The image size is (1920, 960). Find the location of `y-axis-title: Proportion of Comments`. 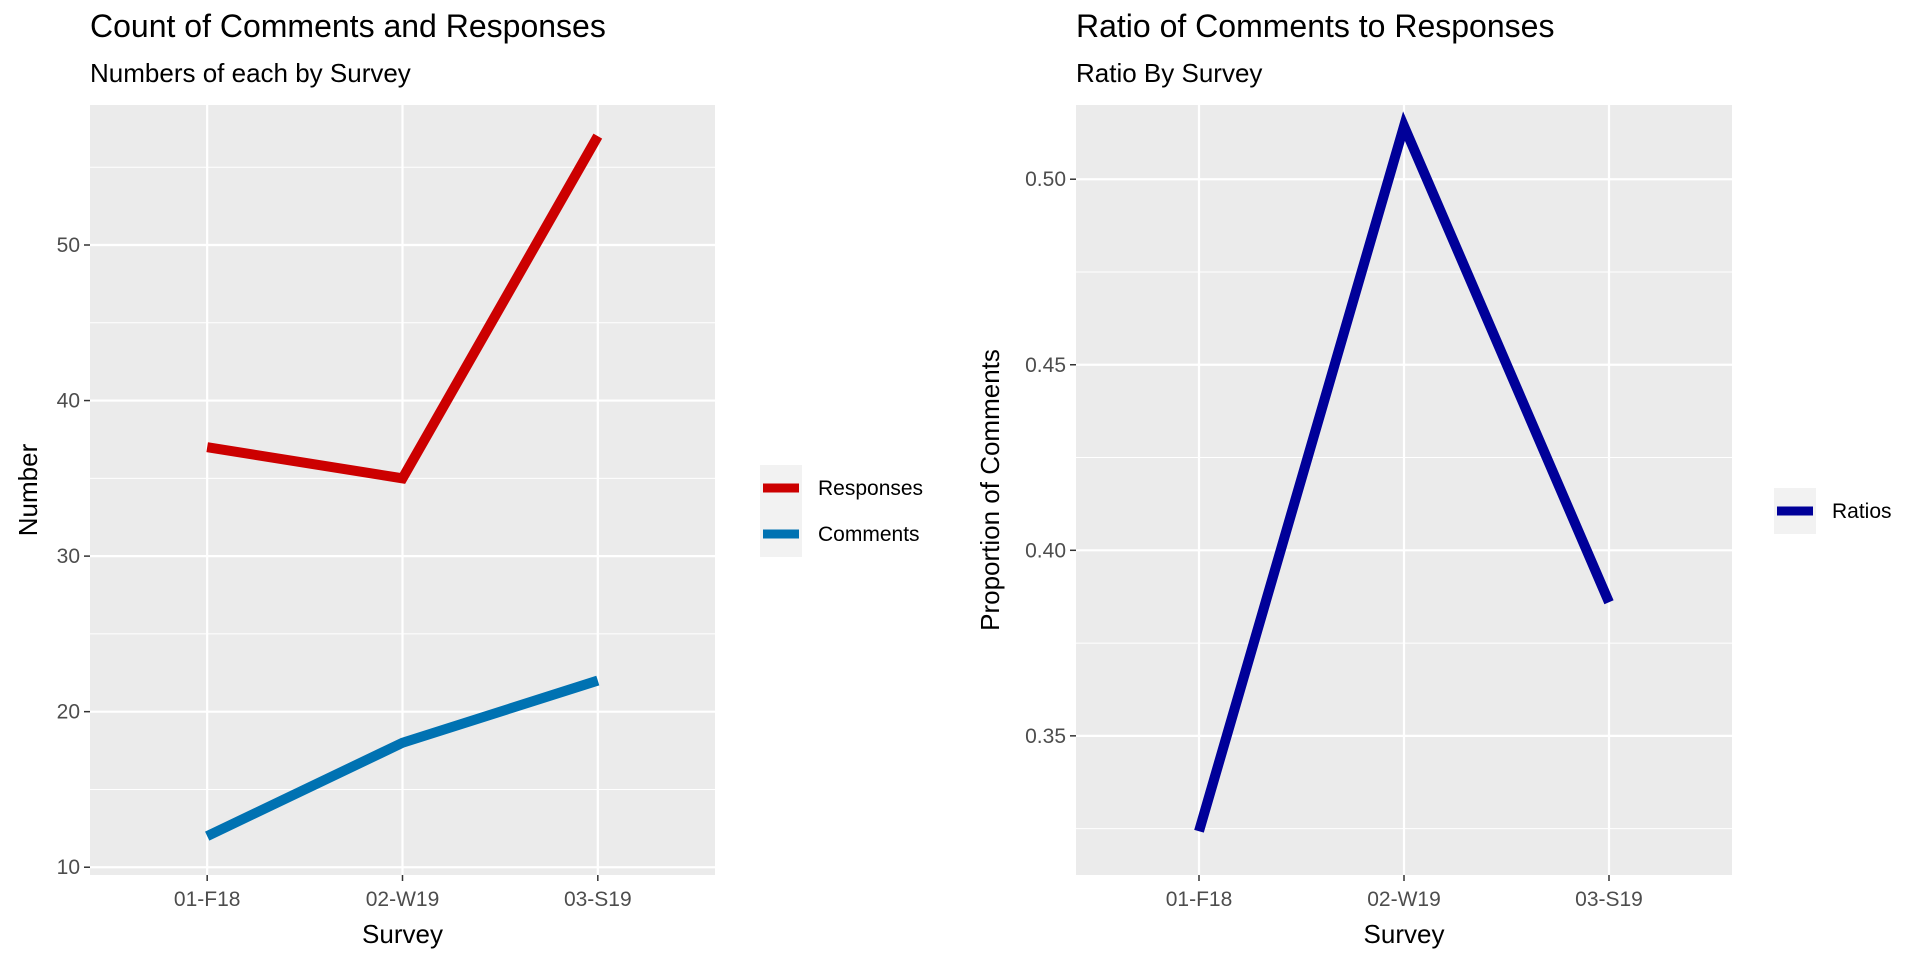

y-axis-title: Proportion of Comments is located at coordinates (990, 490).